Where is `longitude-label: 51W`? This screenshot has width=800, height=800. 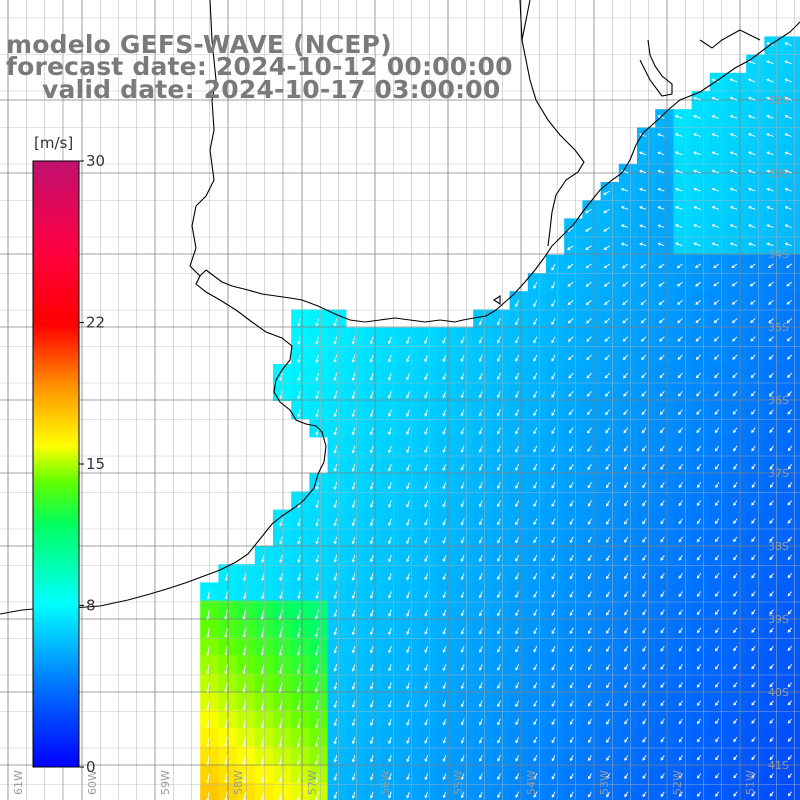
longitude-label: 51W is located at coordinates (750, 782).